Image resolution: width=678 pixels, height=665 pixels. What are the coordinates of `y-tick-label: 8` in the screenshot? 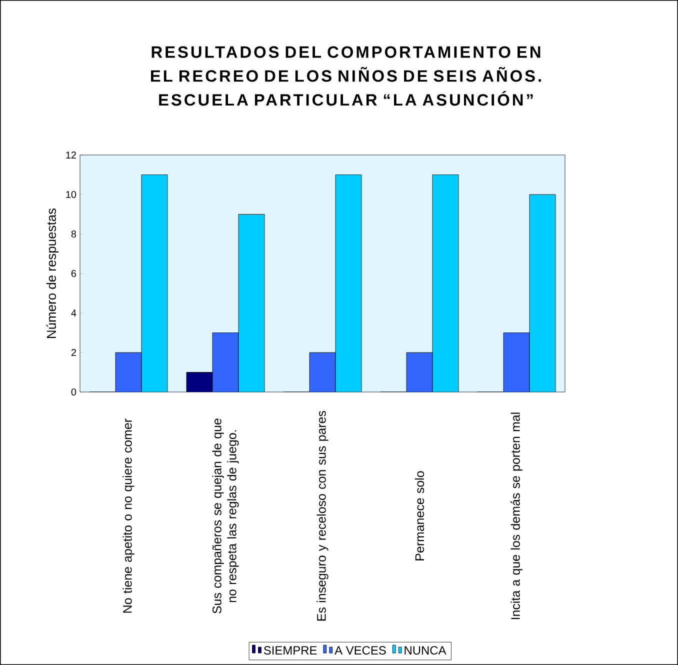 It's located at (73, 234).